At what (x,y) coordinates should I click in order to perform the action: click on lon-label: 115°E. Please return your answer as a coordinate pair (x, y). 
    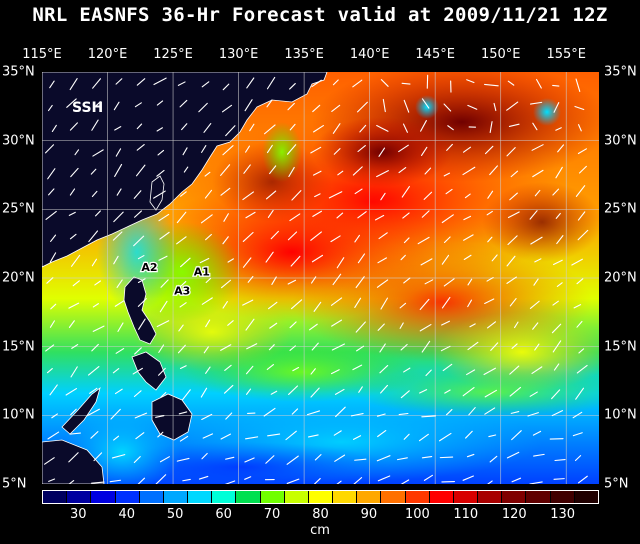
    Looking at the image, I should click on (42, 54).